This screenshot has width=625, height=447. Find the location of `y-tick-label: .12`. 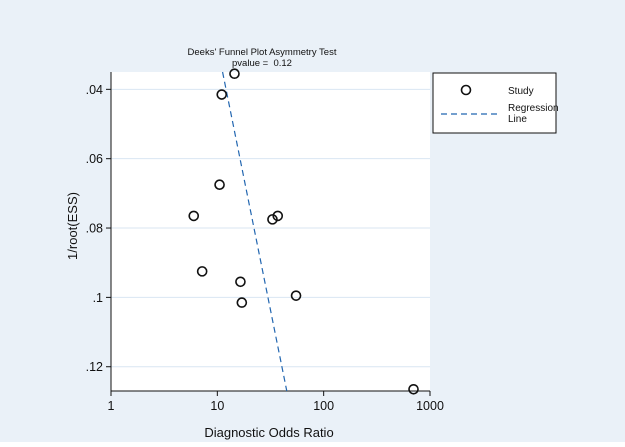

y-tick-label: .12 is located at coordinates (94, 367).